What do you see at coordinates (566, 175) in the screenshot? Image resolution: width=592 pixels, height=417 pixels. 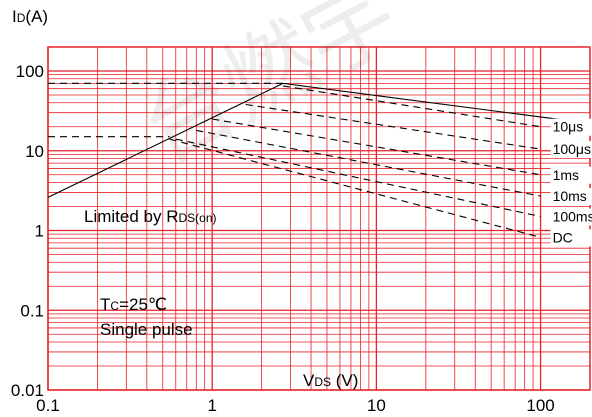 I see `series-label: 1ms` at bounding box center [566, 175].